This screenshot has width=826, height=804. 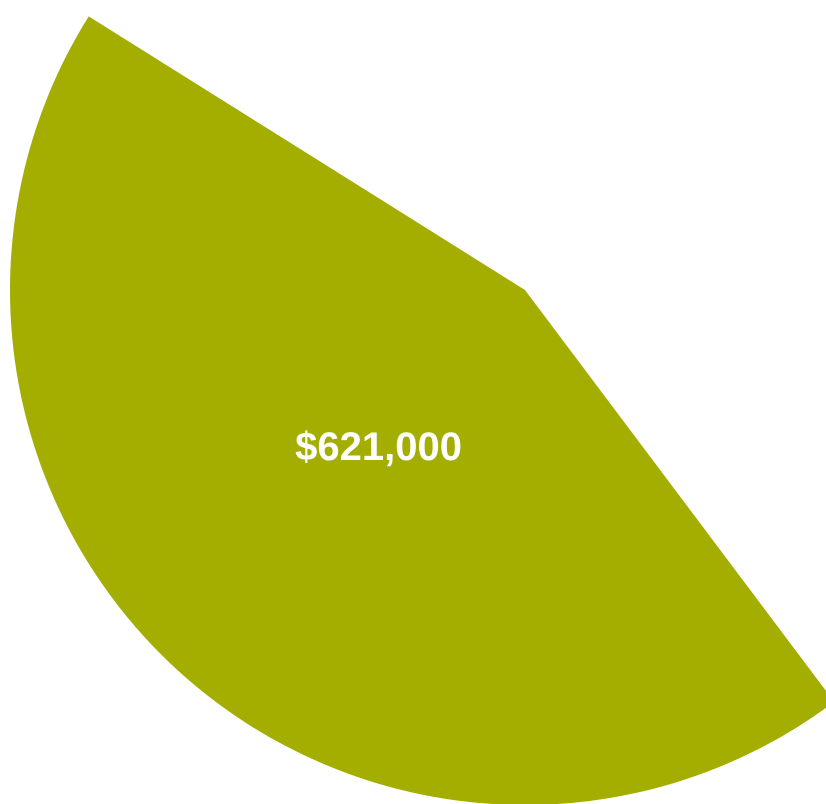 I want to click on slice-value-label: $621,000, so click(x=378, y=447).